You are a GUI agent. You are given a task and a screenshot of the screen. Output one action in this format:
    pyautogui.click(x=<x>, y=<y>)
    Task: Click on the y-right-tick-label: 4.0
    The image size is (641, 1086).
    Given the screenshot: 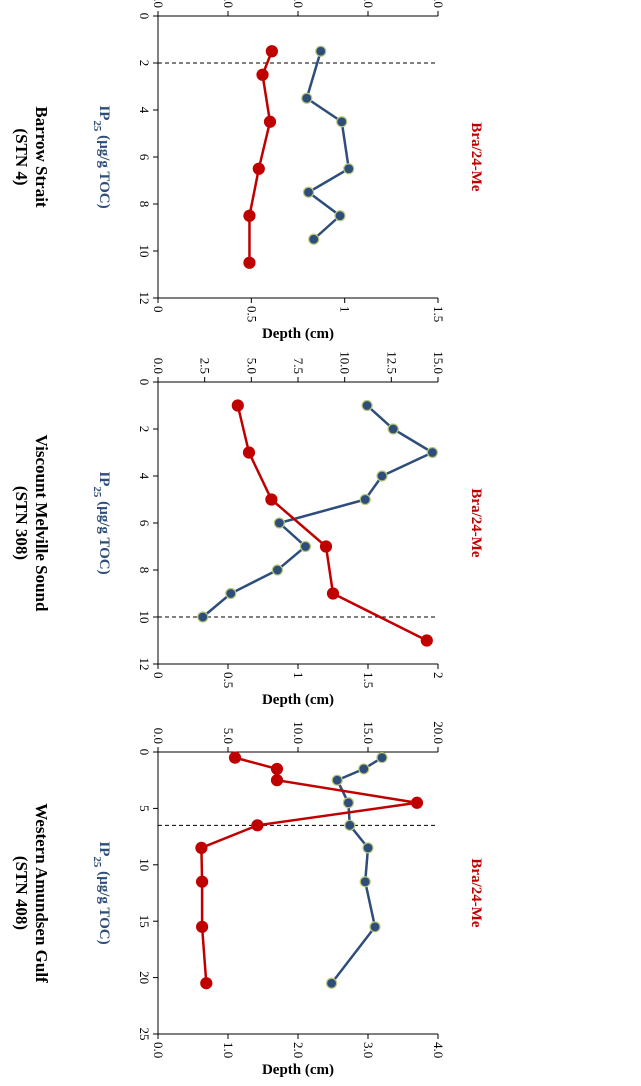 What is the action you would take?
    pyautogui.click(x=438, y=1050)
    